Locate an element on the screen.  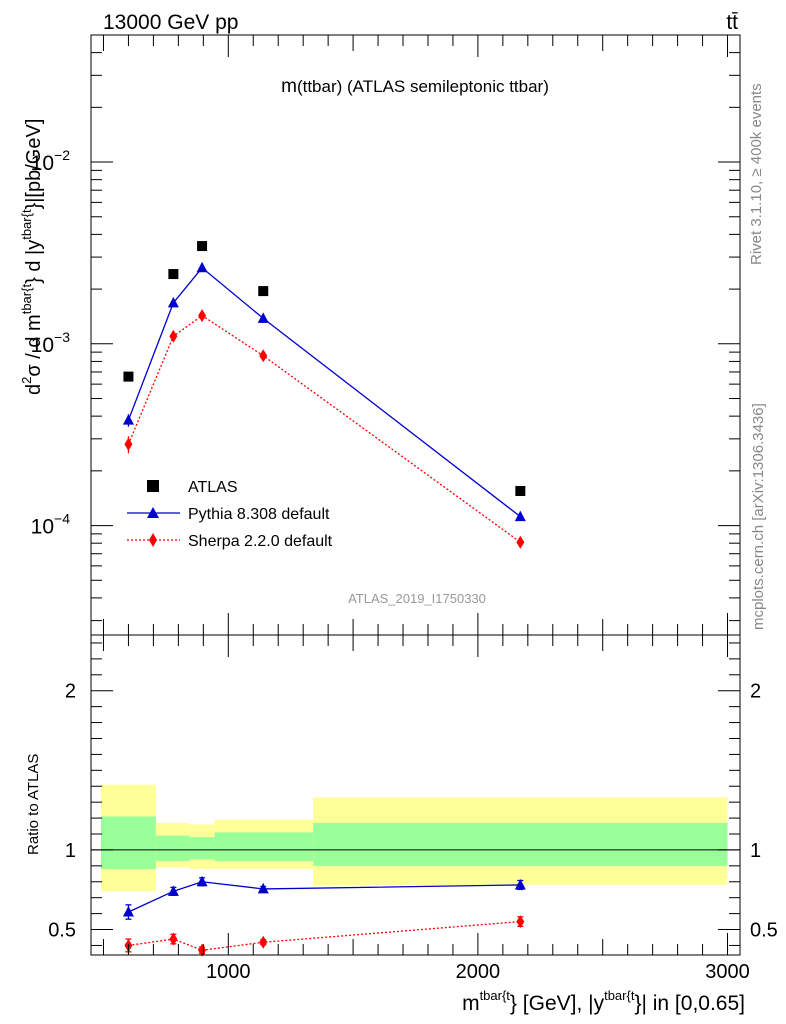
plot-title: m(ttbar) (ATLAS semileptonic ttbar) is located at coordinates (415, 86).